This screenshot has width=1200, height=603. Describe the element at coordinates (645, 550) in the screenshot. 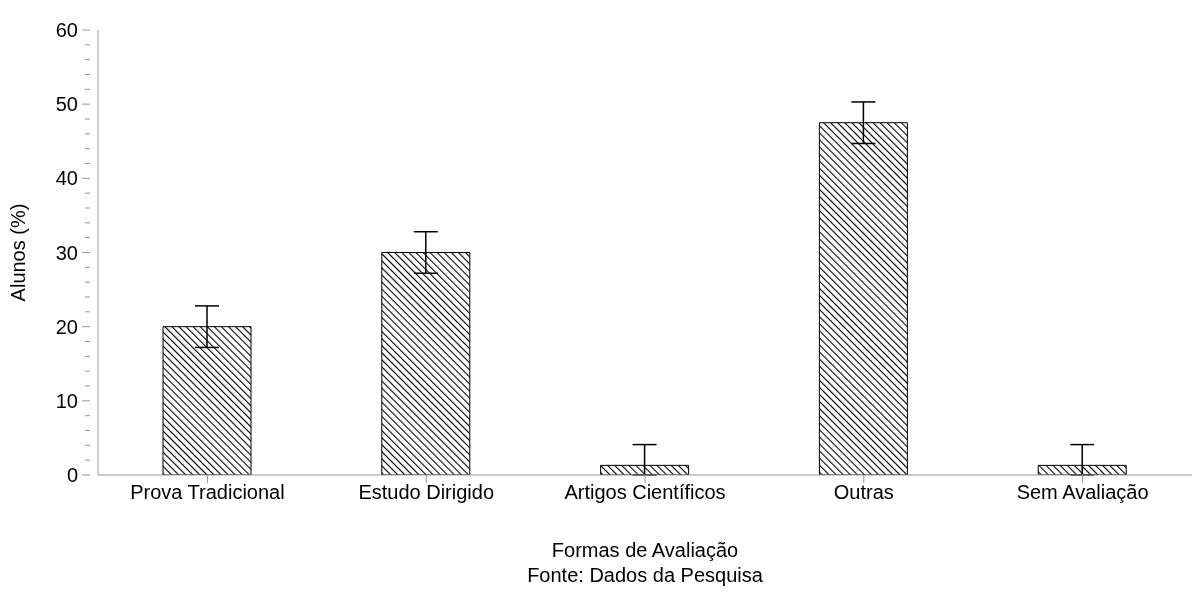

I see `x-axis-title: Formas de Avaliação` at that location.